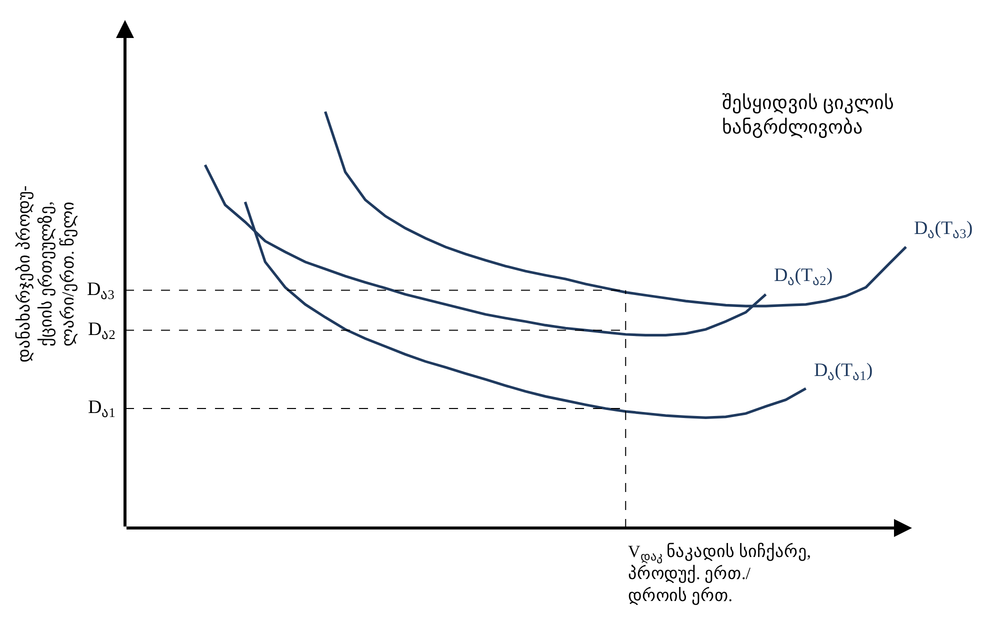  What do you see at coordinates (101, 290) in the screenshot?
I see `ref-line-label: D$_{ა3}$` at bounding box center [101, 290].